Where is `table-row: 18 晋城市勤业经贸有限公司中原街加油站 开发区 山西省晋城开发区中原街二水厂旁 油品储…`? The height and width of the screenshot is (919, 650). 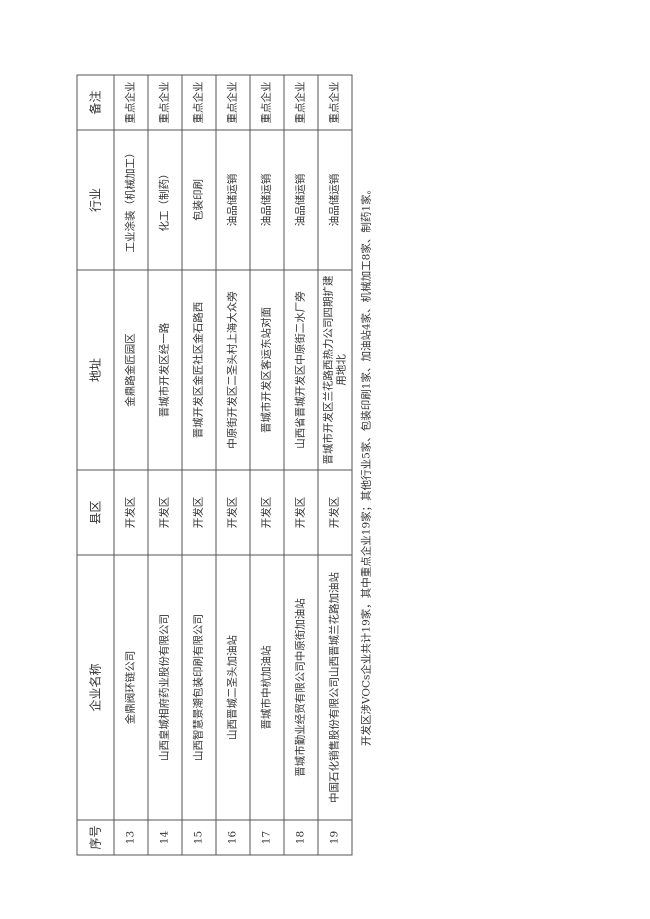 table-row: 18 晋城市勤业经贸有限公司中原街加油站 开发区 山西省晋城开发区中原街二水厂旁 油品储… is located at coordinates (301, 465).